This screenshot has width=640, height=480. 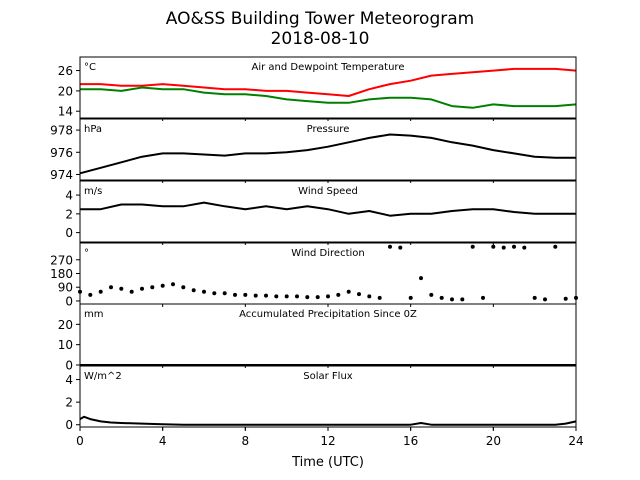 What do you see at coordinates (65, 288) in the screenshot?
I see `y-tick-label: 90` at bounding box center [65, 288].